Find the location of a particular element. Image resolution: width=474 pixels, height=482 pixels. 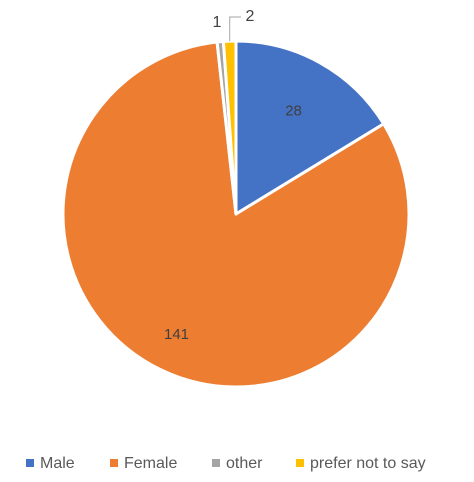

legend-item-female: Female is located at coordinates (143, 463).